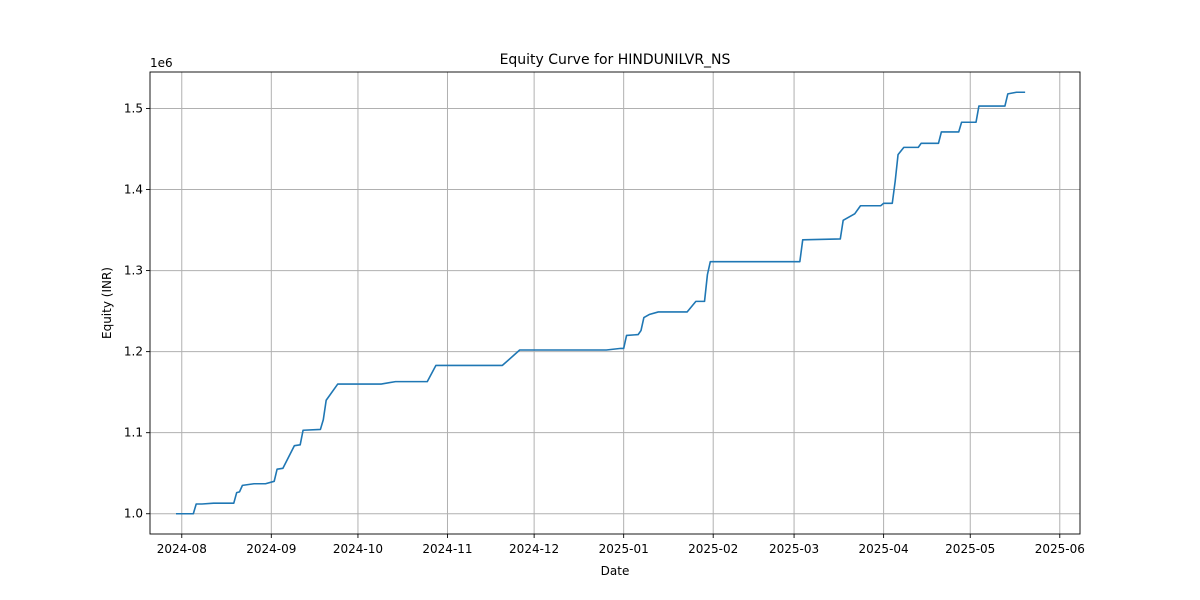  Describe the element at coordinates (133, 514) in the screenshot. I see `y-tick-label: 1.0` at that location.